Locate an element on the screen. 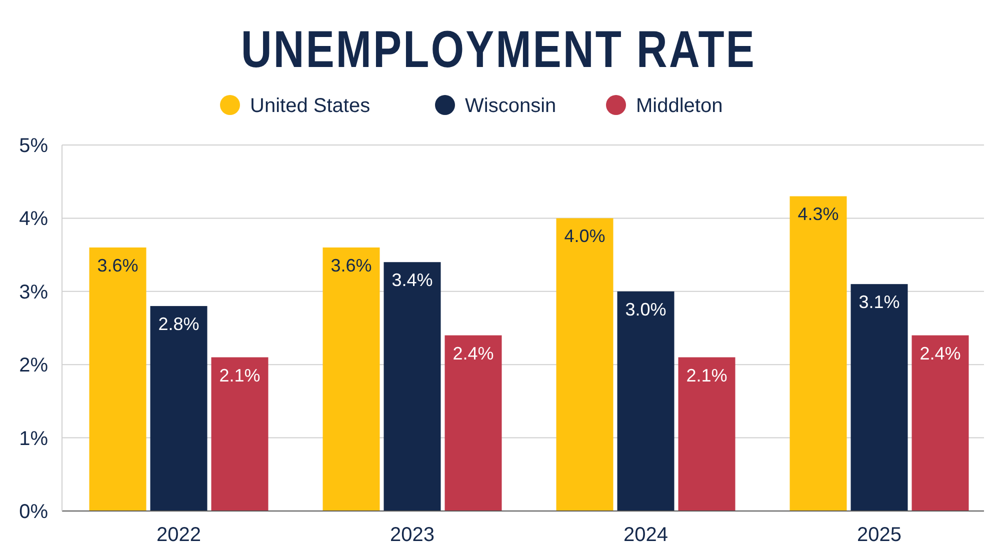 Image resolution: width=997 pixels, height=554 pixels. legend-label: Wisconsin is located at coordinates (510, 106).